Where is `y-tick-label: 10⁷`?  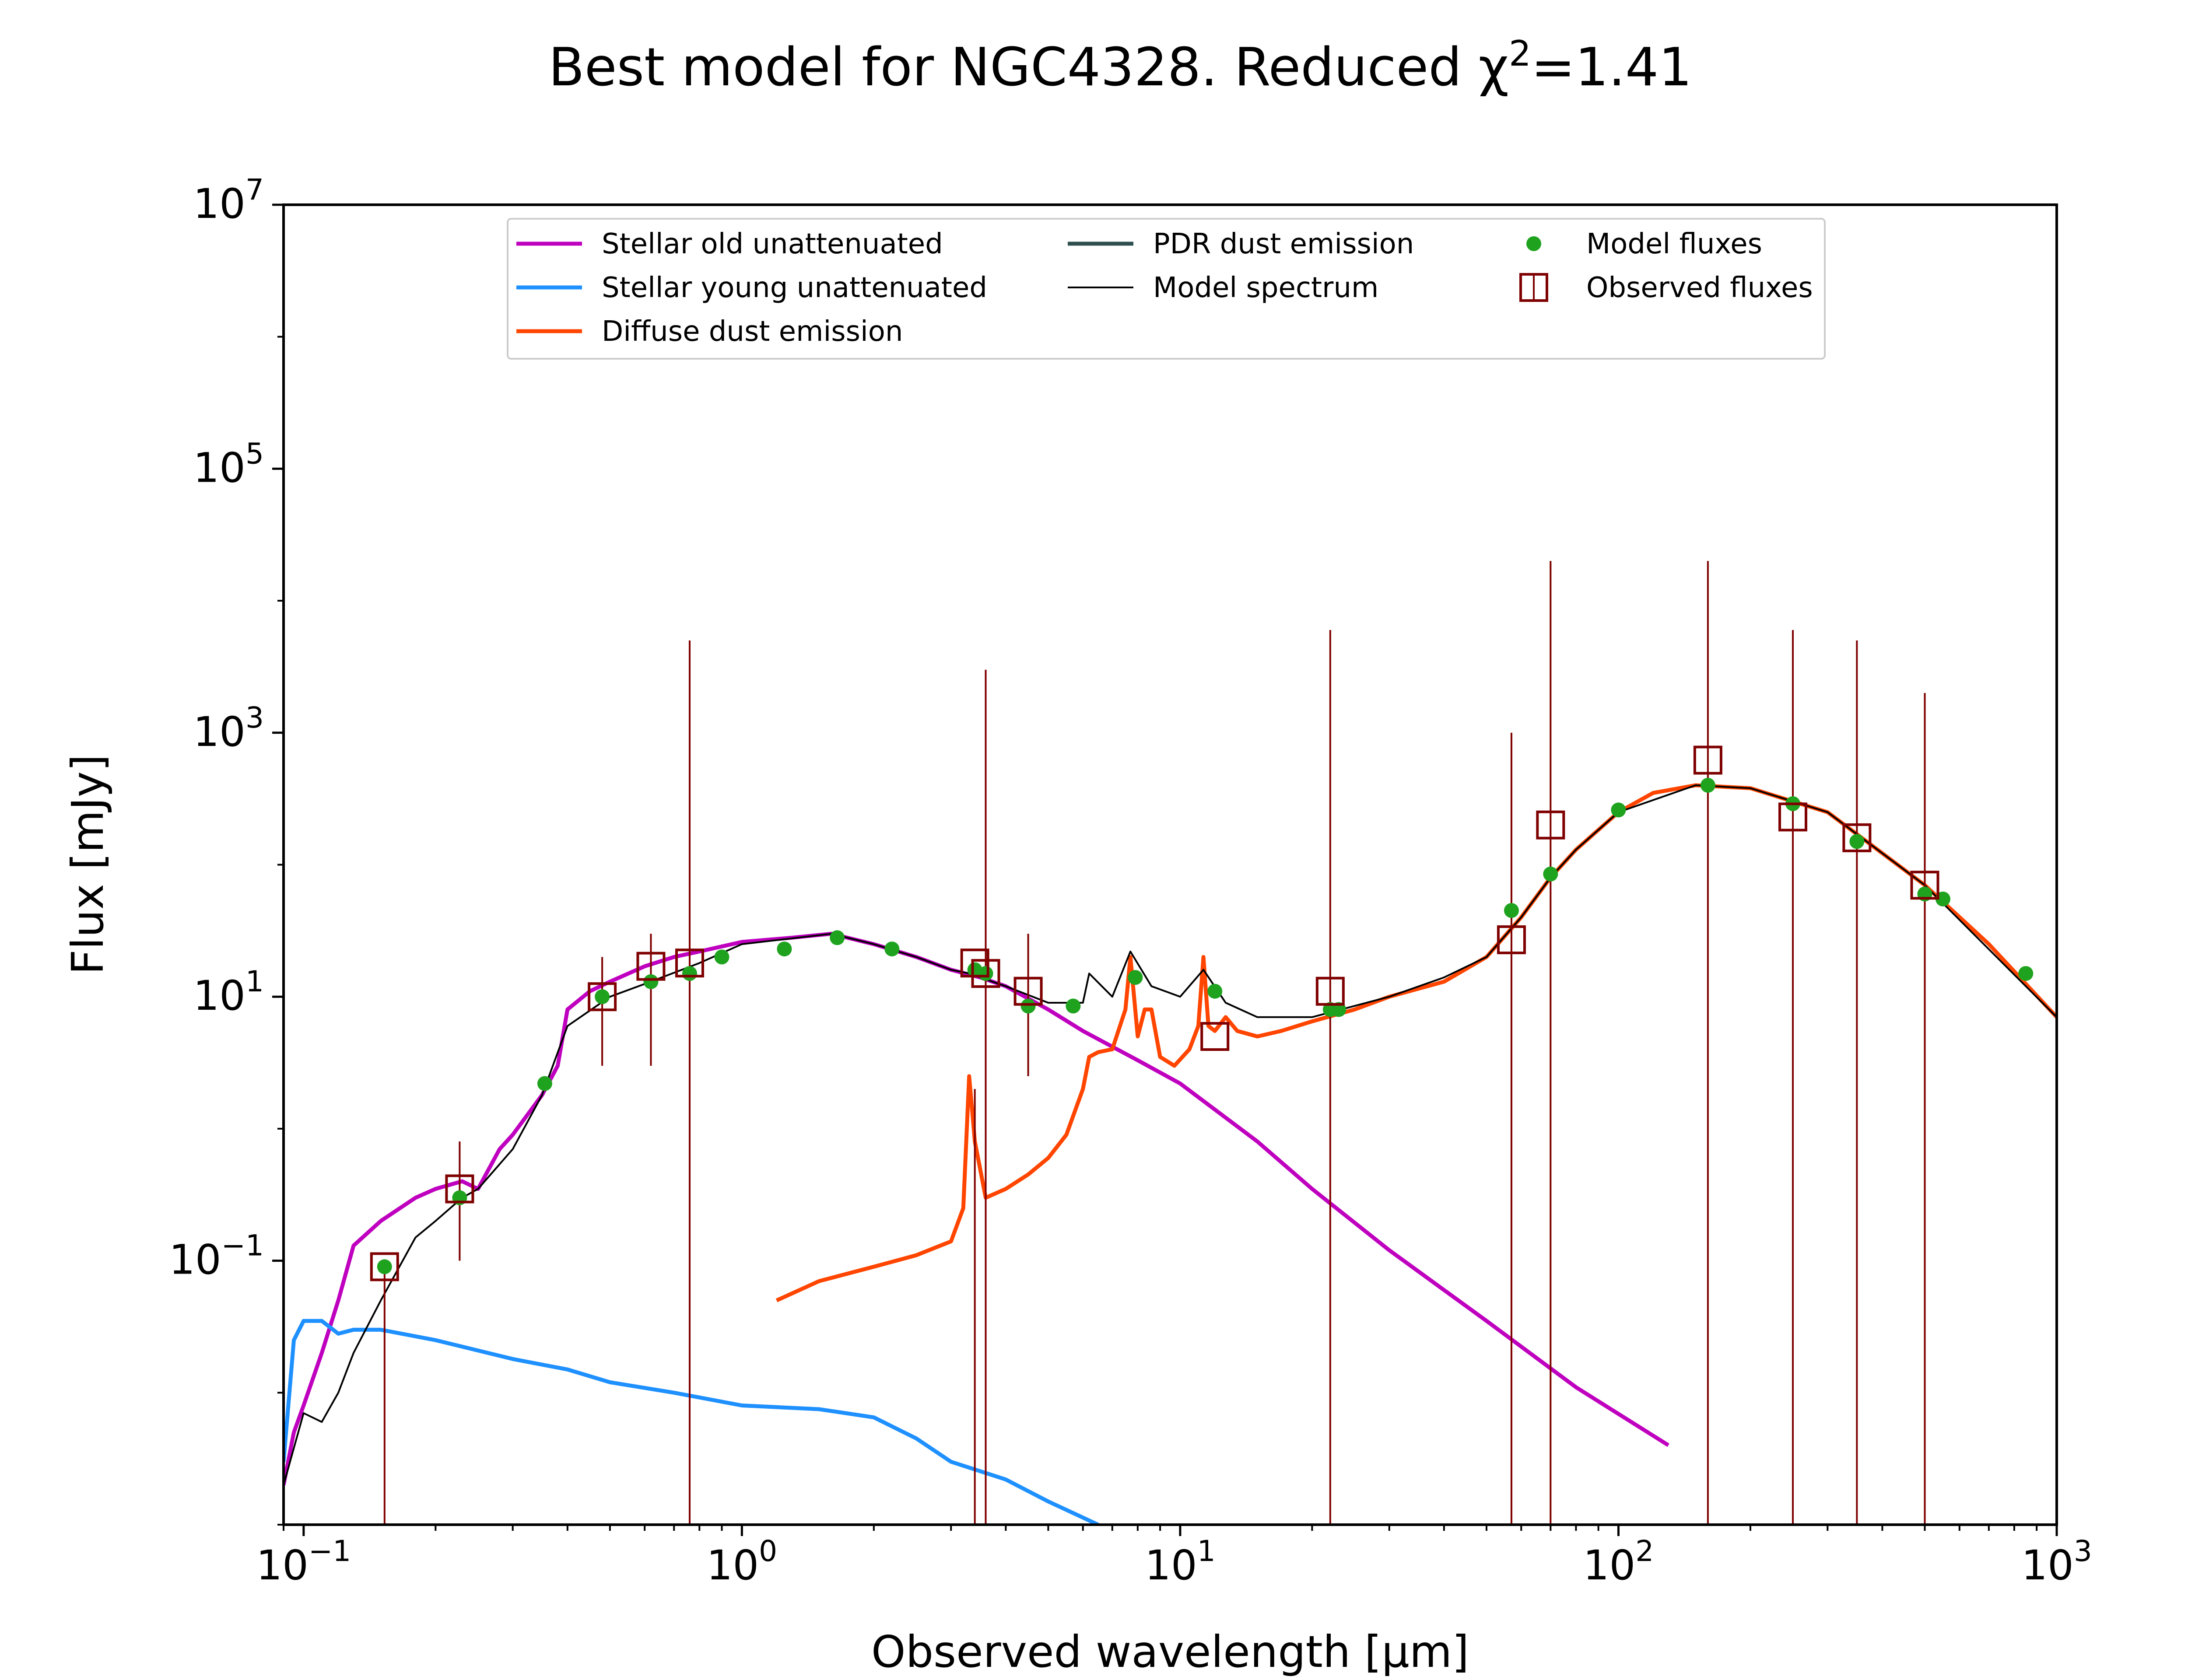 y-tick-label: 10⁷ is located at coordinates (228, 200).